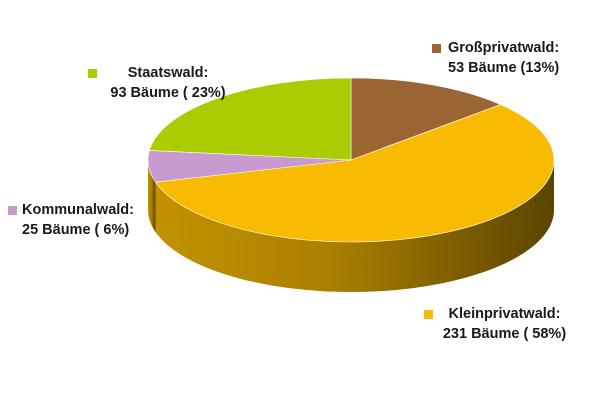 This screenshot has width=600, height=400. I want to click on legend-swatch-grossprivatwald, so click(436, 48).